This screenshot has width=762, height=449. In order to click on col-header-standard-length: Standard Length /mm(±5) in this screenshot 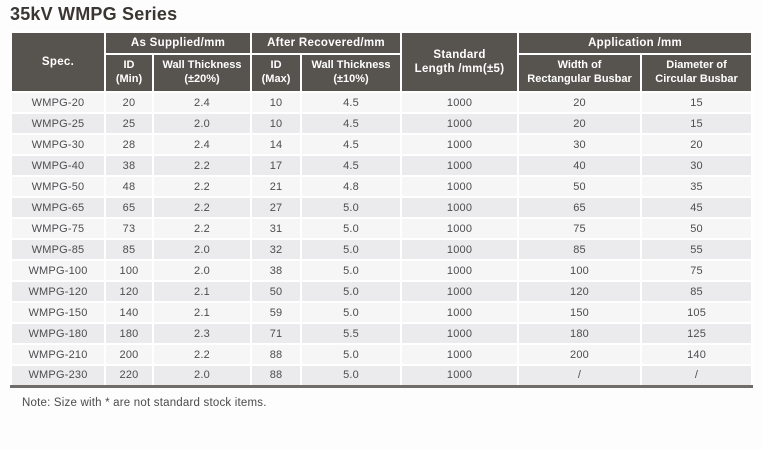, I will do `click(460, 62)`.